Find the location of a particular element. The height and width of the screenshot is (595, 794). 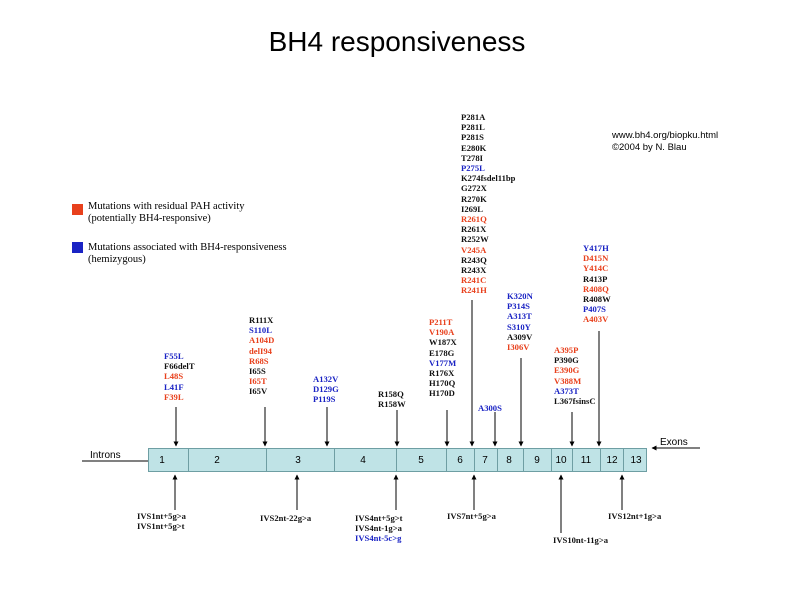

mutation-label: P275L is located at coordinates (473, 168).